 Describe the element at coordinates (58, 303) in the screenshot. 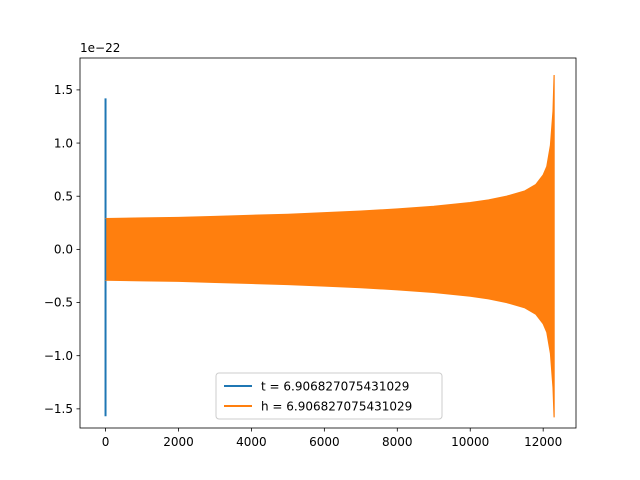

I see `y-tick-label: −0.5` at that location.